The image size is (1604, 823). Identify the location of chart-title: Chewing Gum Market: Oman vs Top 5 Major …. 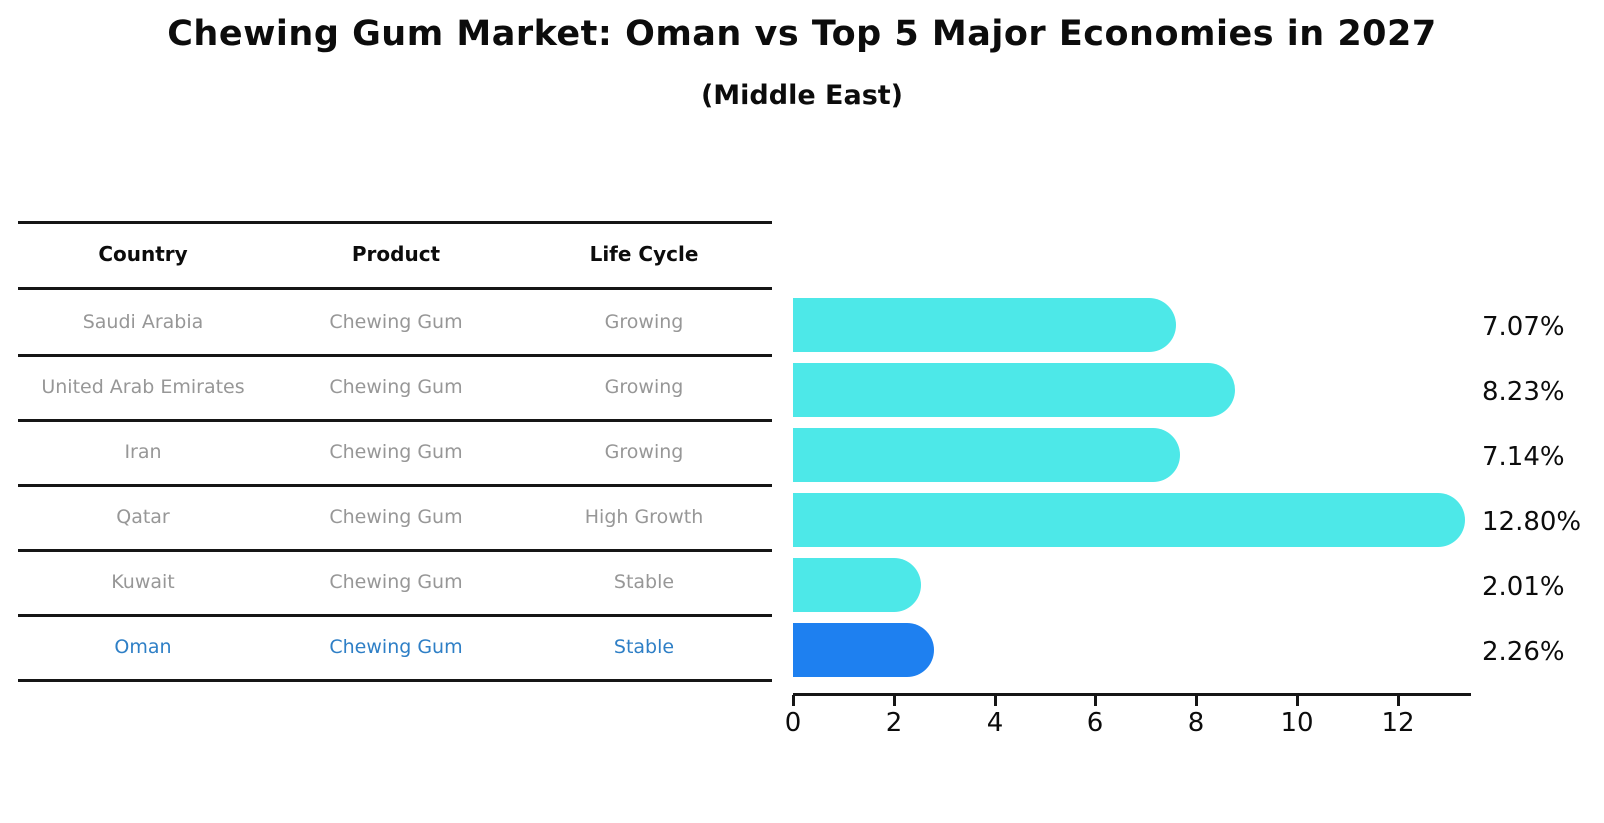
(802, 34).